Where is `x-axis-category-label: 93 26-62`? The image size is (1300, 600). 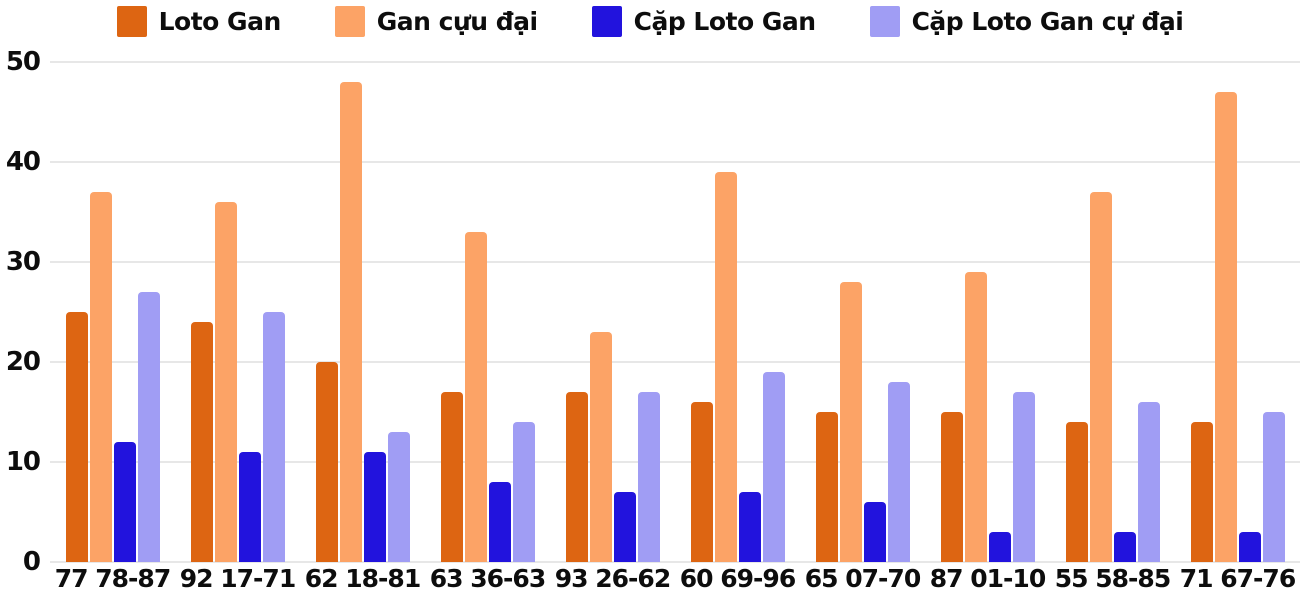 x-axis-category-label: 93 26-62 is located at coordinates (612, 578).